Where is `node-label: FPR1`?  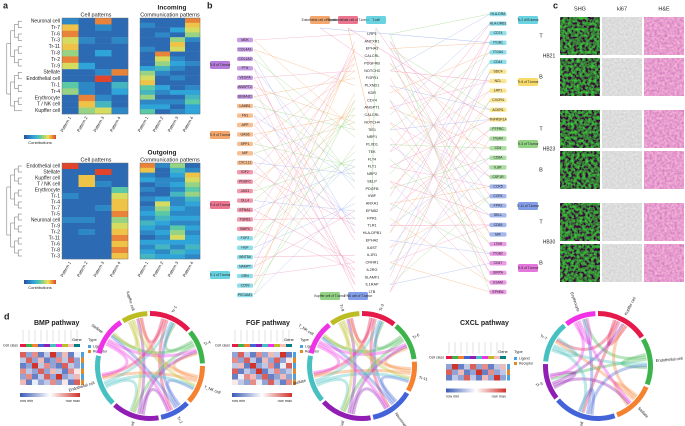
node-label: FPR1 is located at coordinates (372, 218).